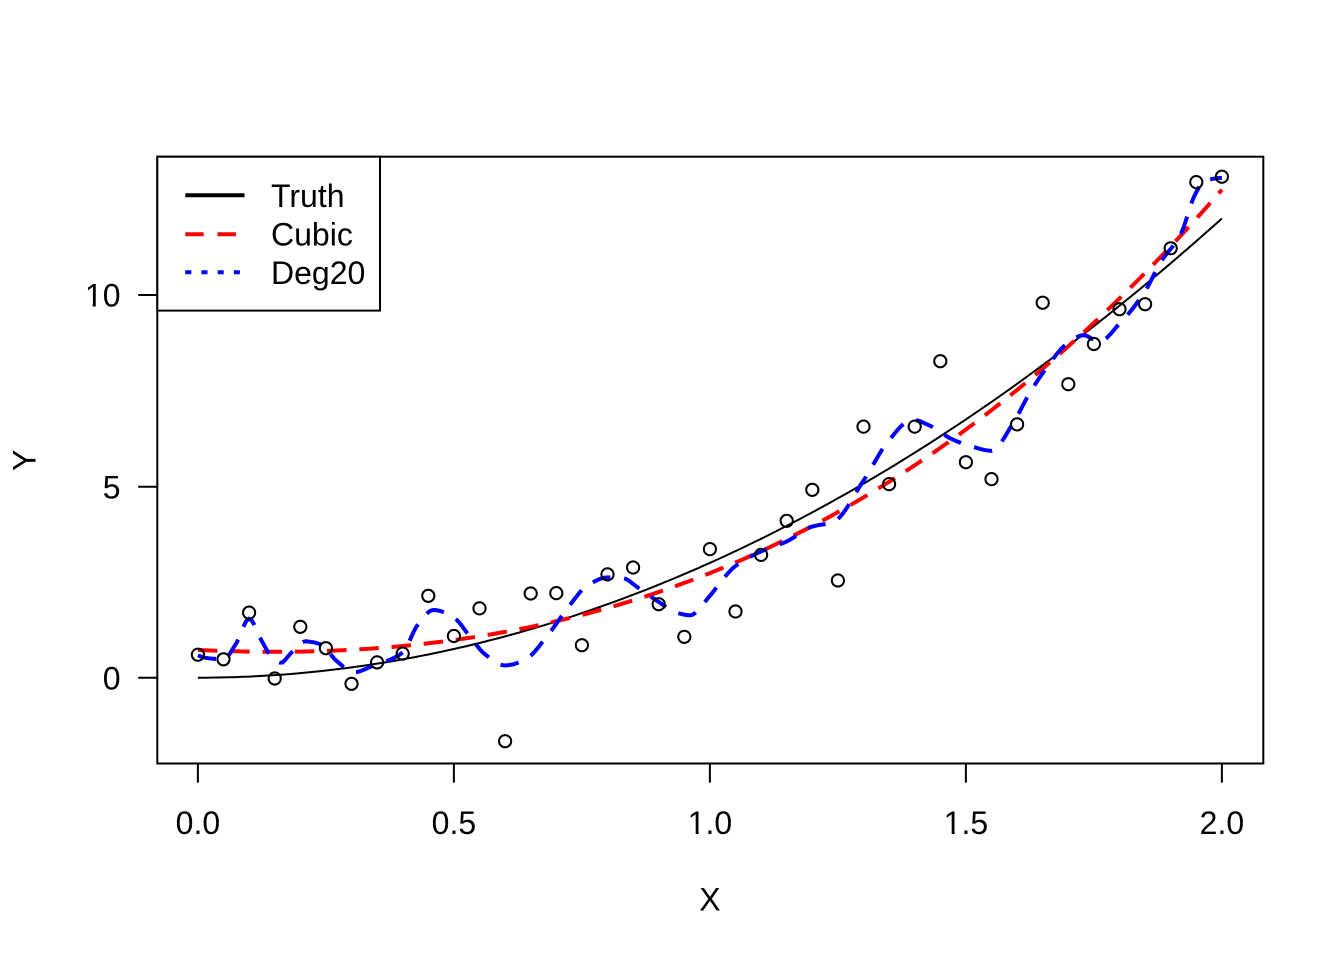 This screenshot has height=960, width=1344. What do you see at coordinates (308, 196) in the screenshot?
I see `svg-text: Truth` at bounding box center [308, 196].